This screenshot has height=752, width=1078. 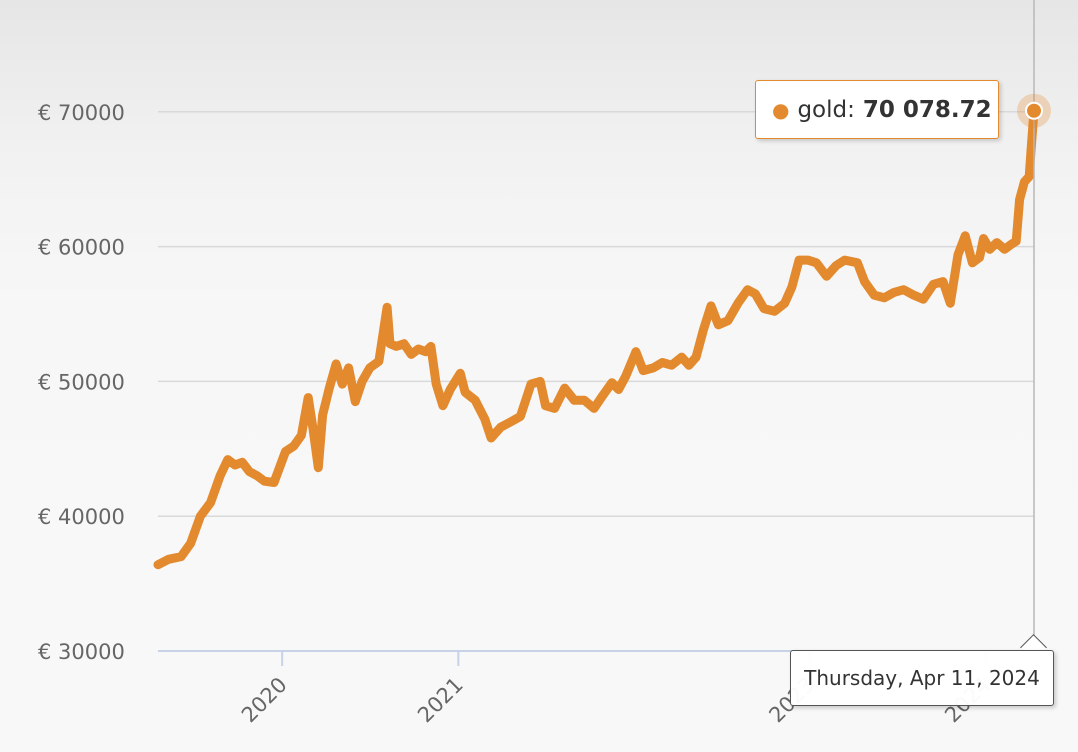 What do you see at coordinates (81, 113) in the screenshot?
I see `y-tick-label: € 70000` at bounding box center [81, 113].